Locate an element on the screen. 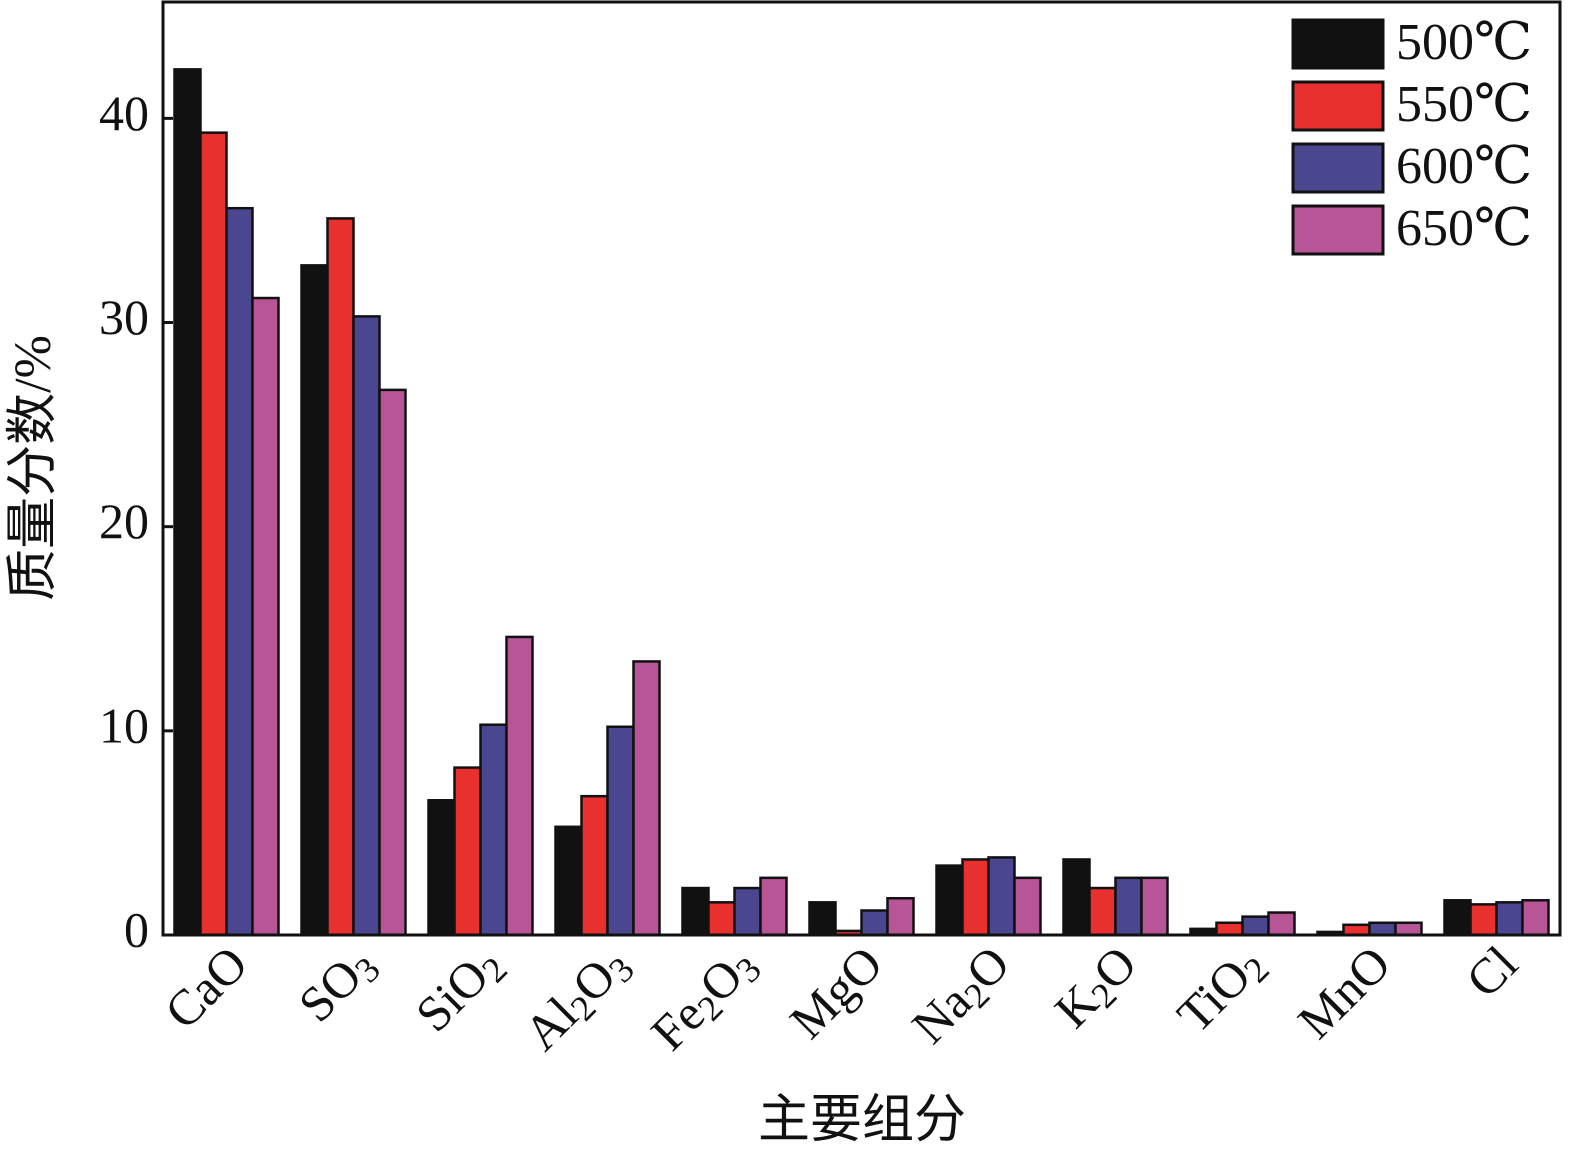 This screenshot has height=1168, width=1585. x-tick-label: Cl is located at coordinates (1491, 971).